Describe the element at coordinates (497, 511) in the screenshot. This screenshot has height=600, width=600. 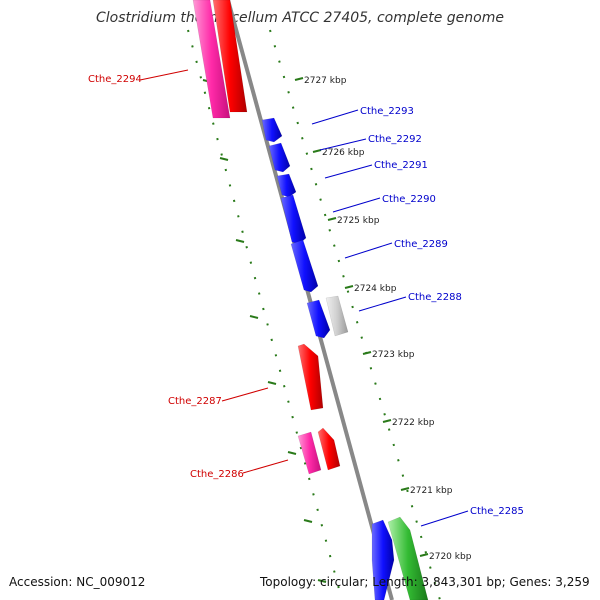
I see `gene-name: Cthe_2285` at that location.